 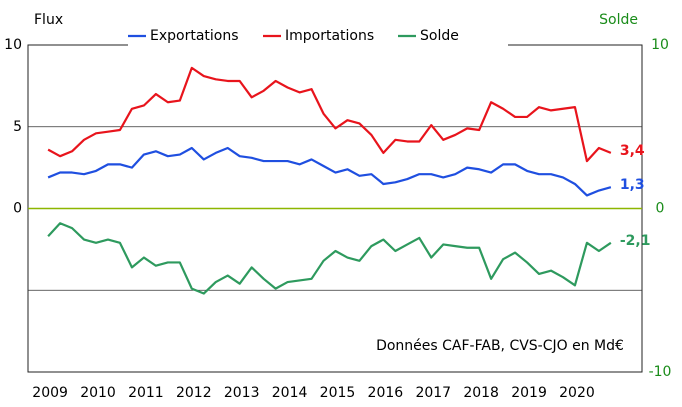 I want to click on y-tick-label: 10, so click(x=13, y=45).